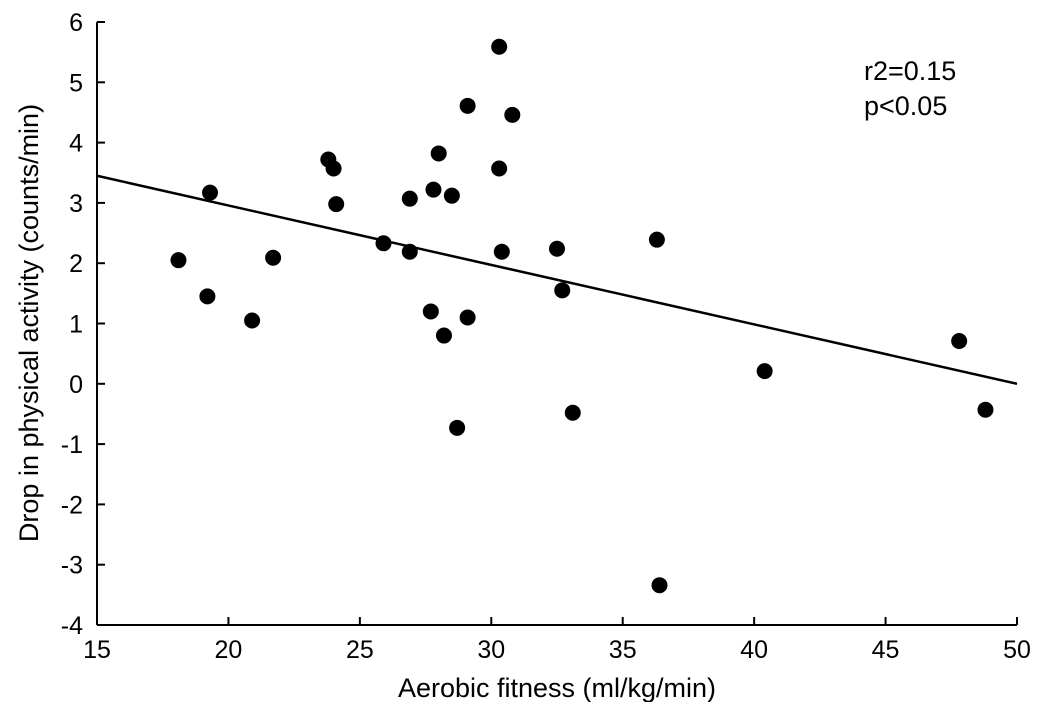  Describe the element at coordinates (76, 23) in the screenshot. I see `y-tick-label: 6` at that location.